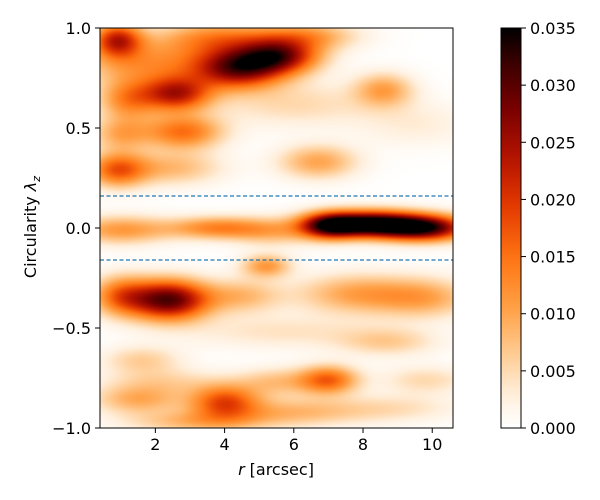 This screenshot has height=500, width=600. Describe the element at coordinates (224, 444) in the screenshot. I see `x-tick-label: 4` at that location.